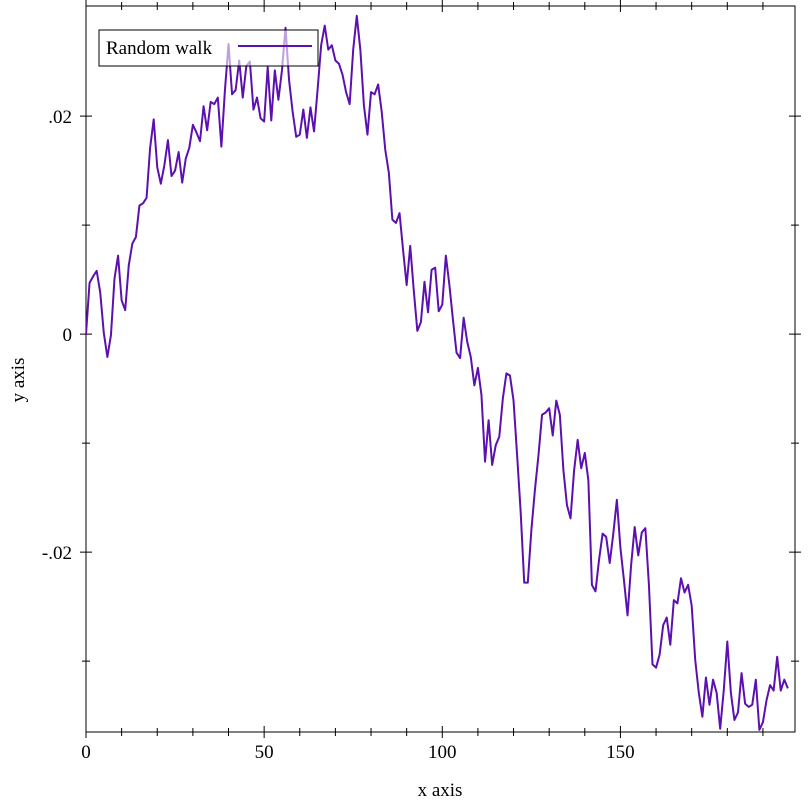 This screenshot has width=812, height=812. I want to click on x-tick-label: 0, so click(86, 752).